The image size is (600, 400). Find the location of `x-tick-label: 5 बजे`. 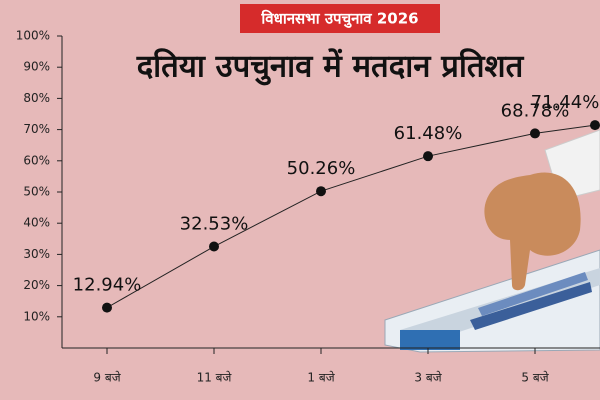

x-tick-label: 5 बजे is located at coordinates (535, 378).